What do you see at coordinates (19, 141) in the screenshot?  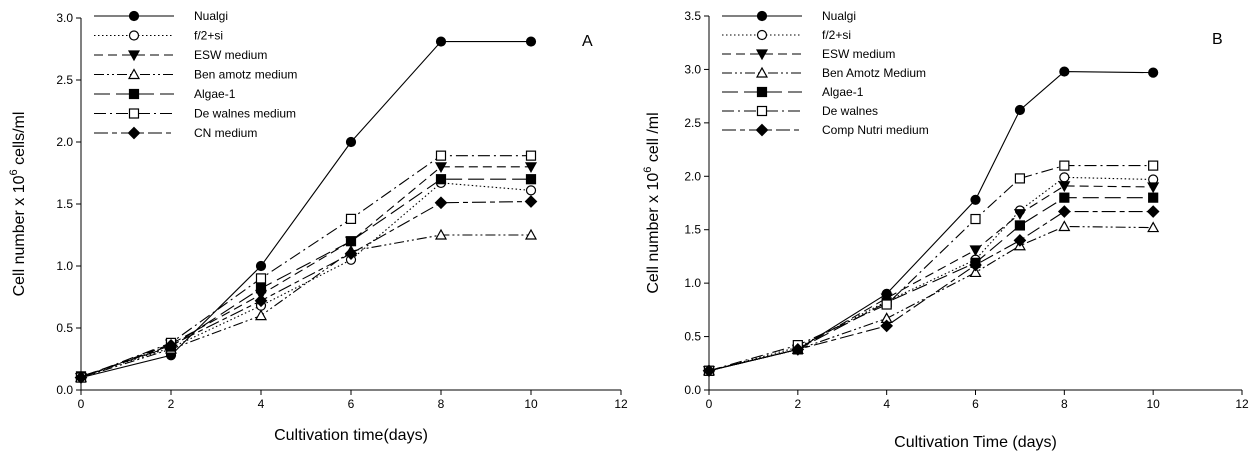 I see `y-axis-label-unit: cells/ml` at bounding box center [19, 141].